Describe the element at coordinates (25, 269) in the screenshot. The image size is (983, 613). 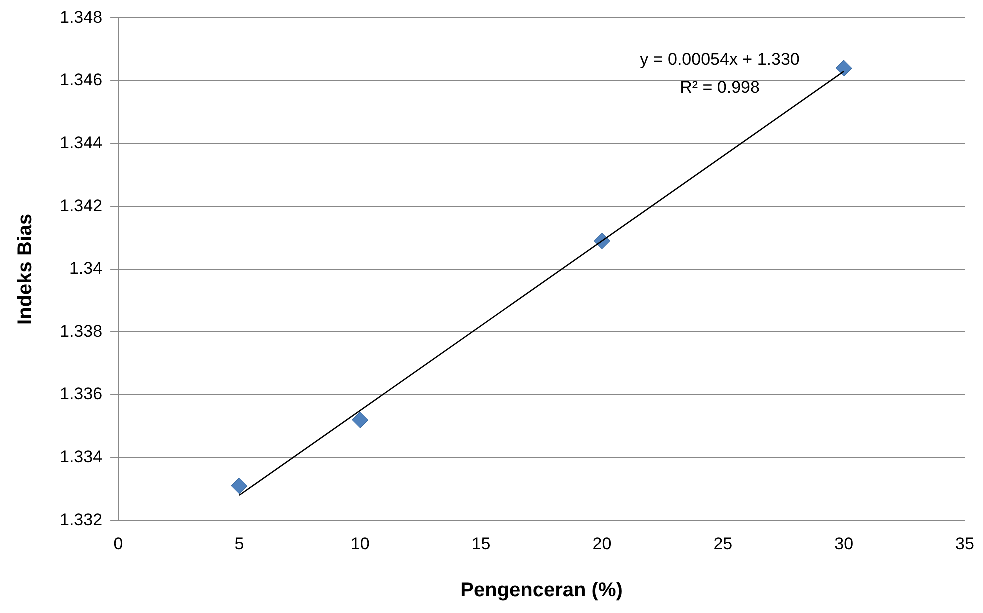
I see `y-axis-title: Indeks Bias` at that location.